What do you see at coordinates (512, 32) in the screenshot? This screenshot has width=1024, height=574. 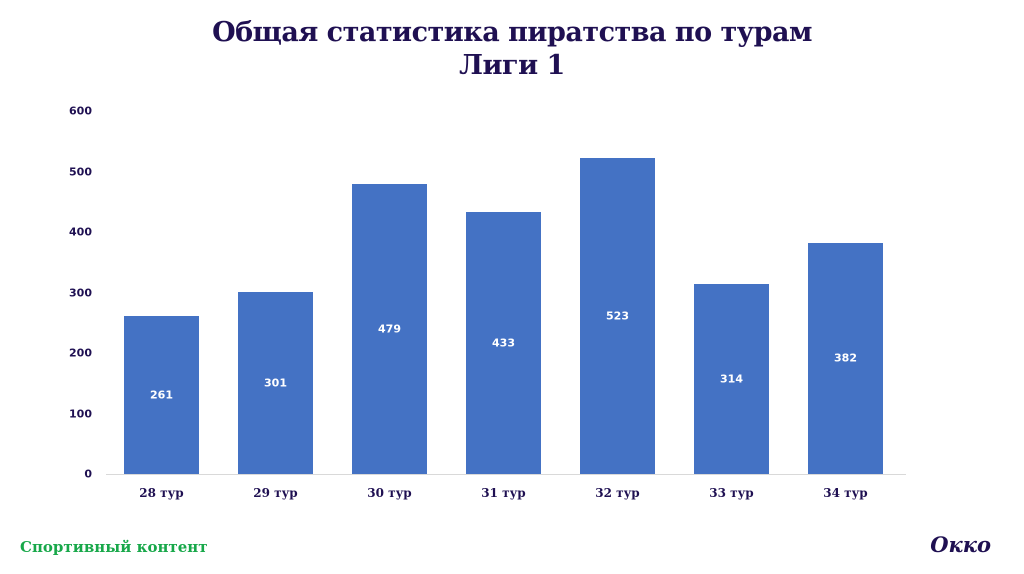 I see `chart-title-line-1: Общая статистика пиратства по турам` at bounding box center [512, 32].